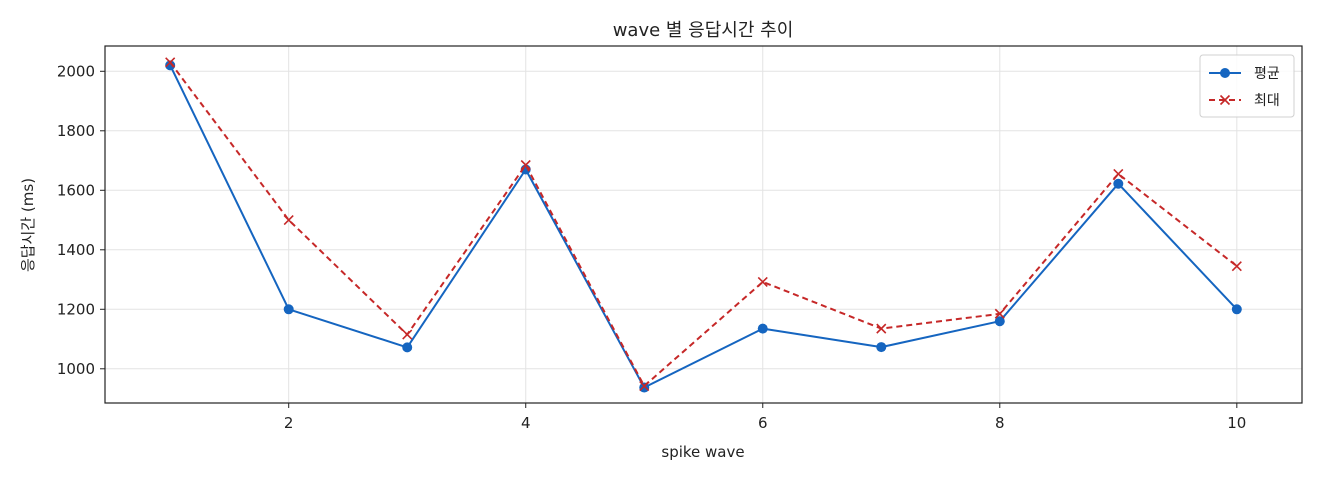 This screenshot has height=480, width=1320. Describe the element at coordinates (1247, 86) in the screenshot. I see `legend-box` at that location.